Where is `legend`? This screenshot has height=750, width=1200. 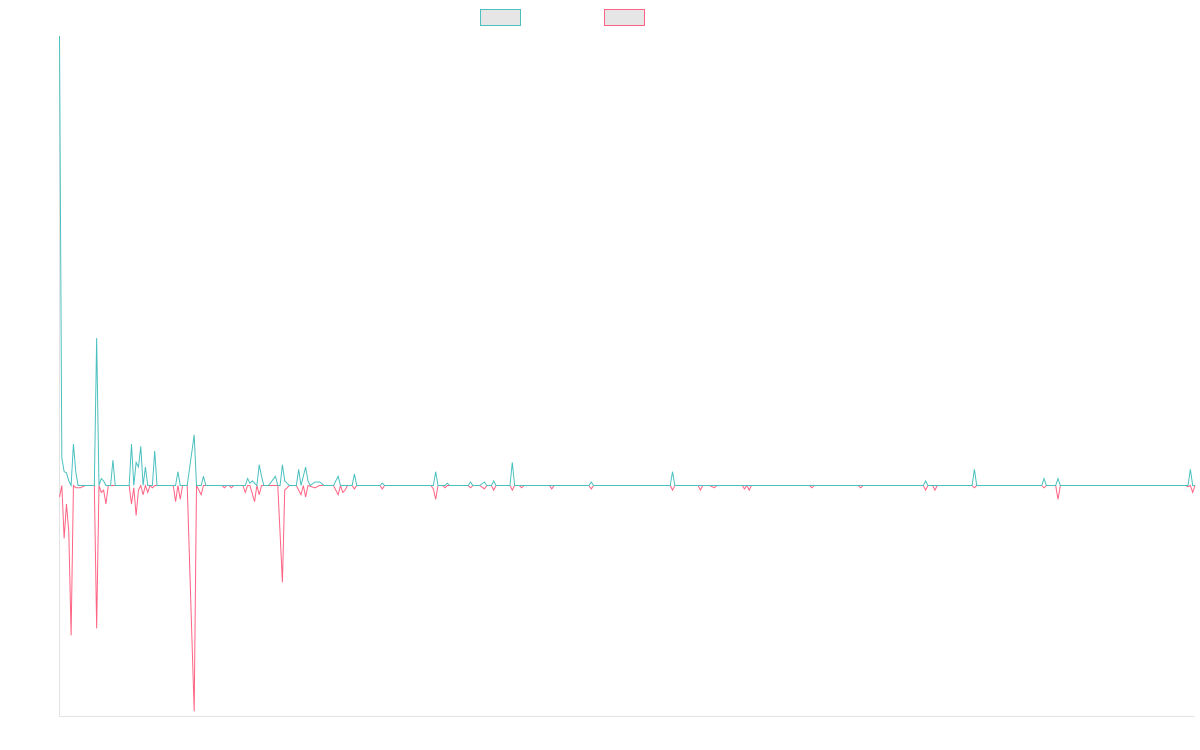 legend is located at coordinates (562, 17).